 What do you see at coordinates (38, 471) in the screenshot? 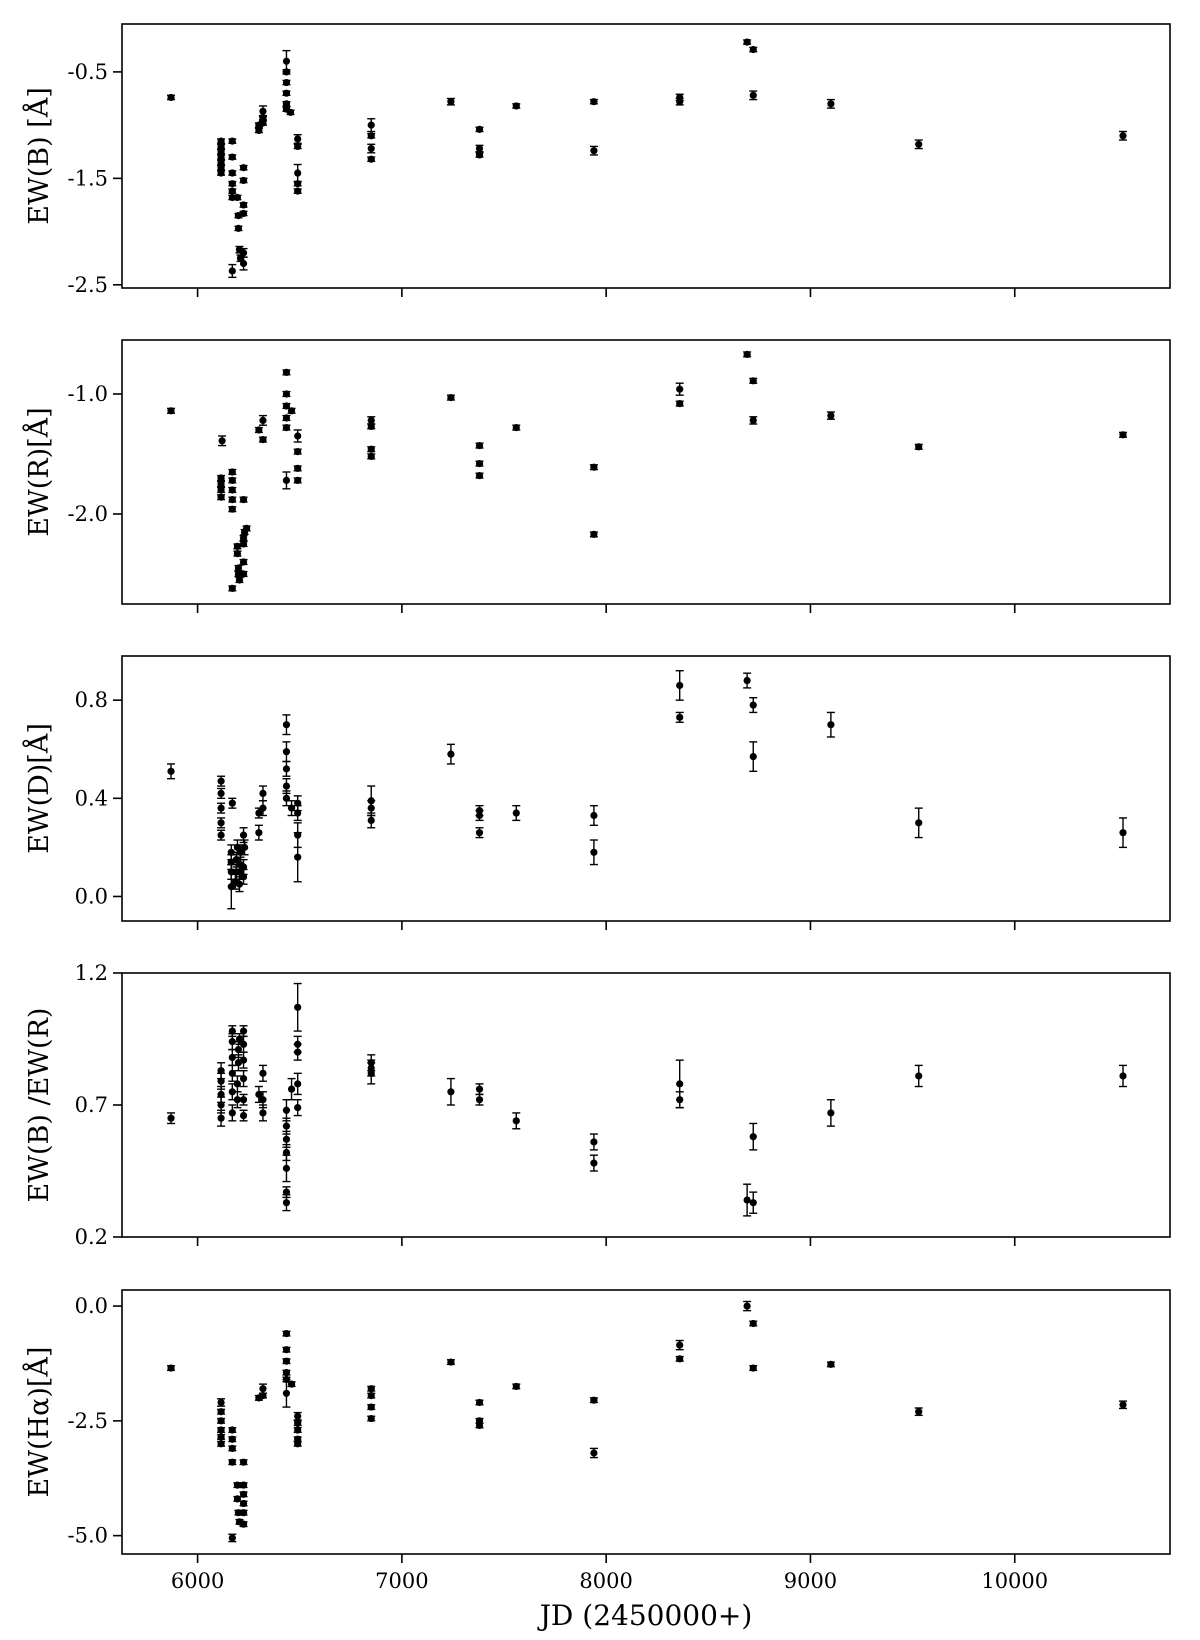
I see `y-axis-label: EW(R)[Å]` at bounding box center [38, 471].